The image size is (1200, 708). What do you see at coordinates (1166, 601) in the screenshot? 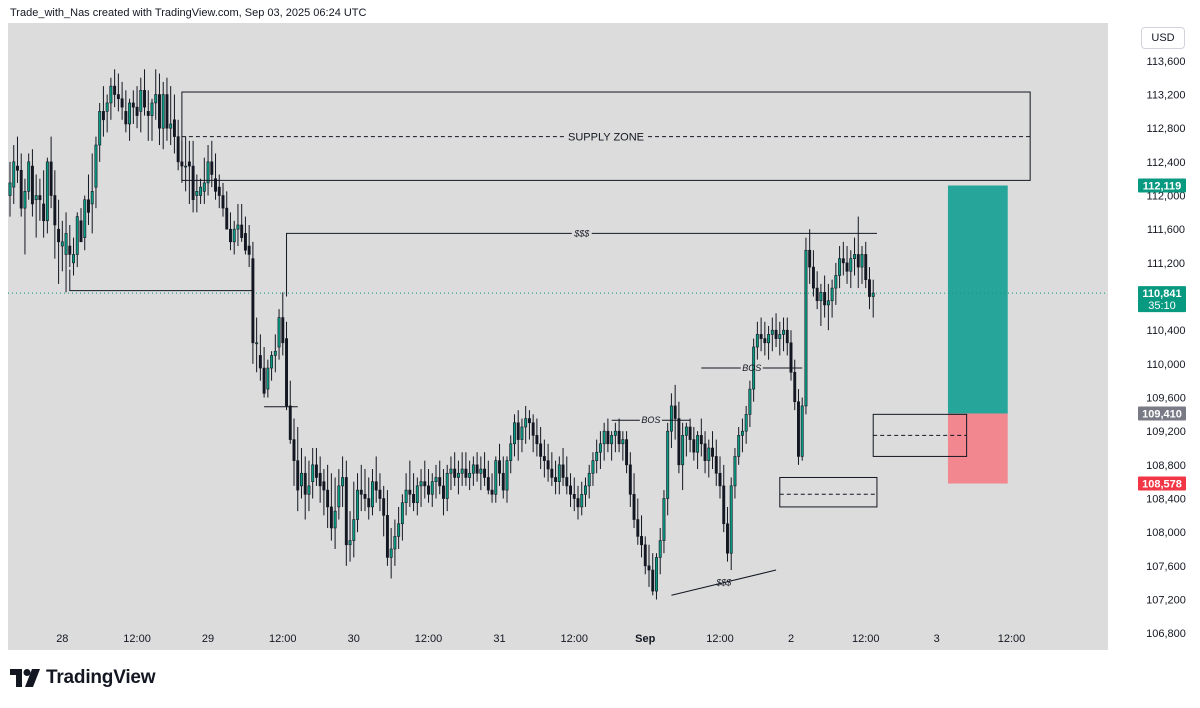
I see `y-tick-label: 107,200` at bounding box center [1166, 601].